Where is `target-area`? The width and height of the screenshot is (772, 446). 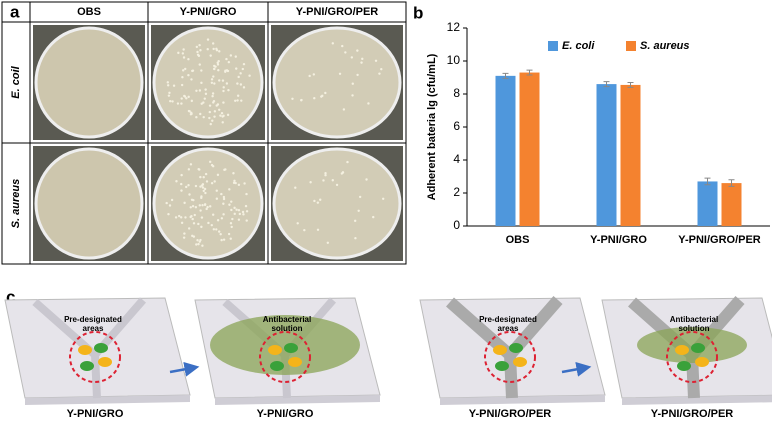
target-area is located at coordinates (510, 357).